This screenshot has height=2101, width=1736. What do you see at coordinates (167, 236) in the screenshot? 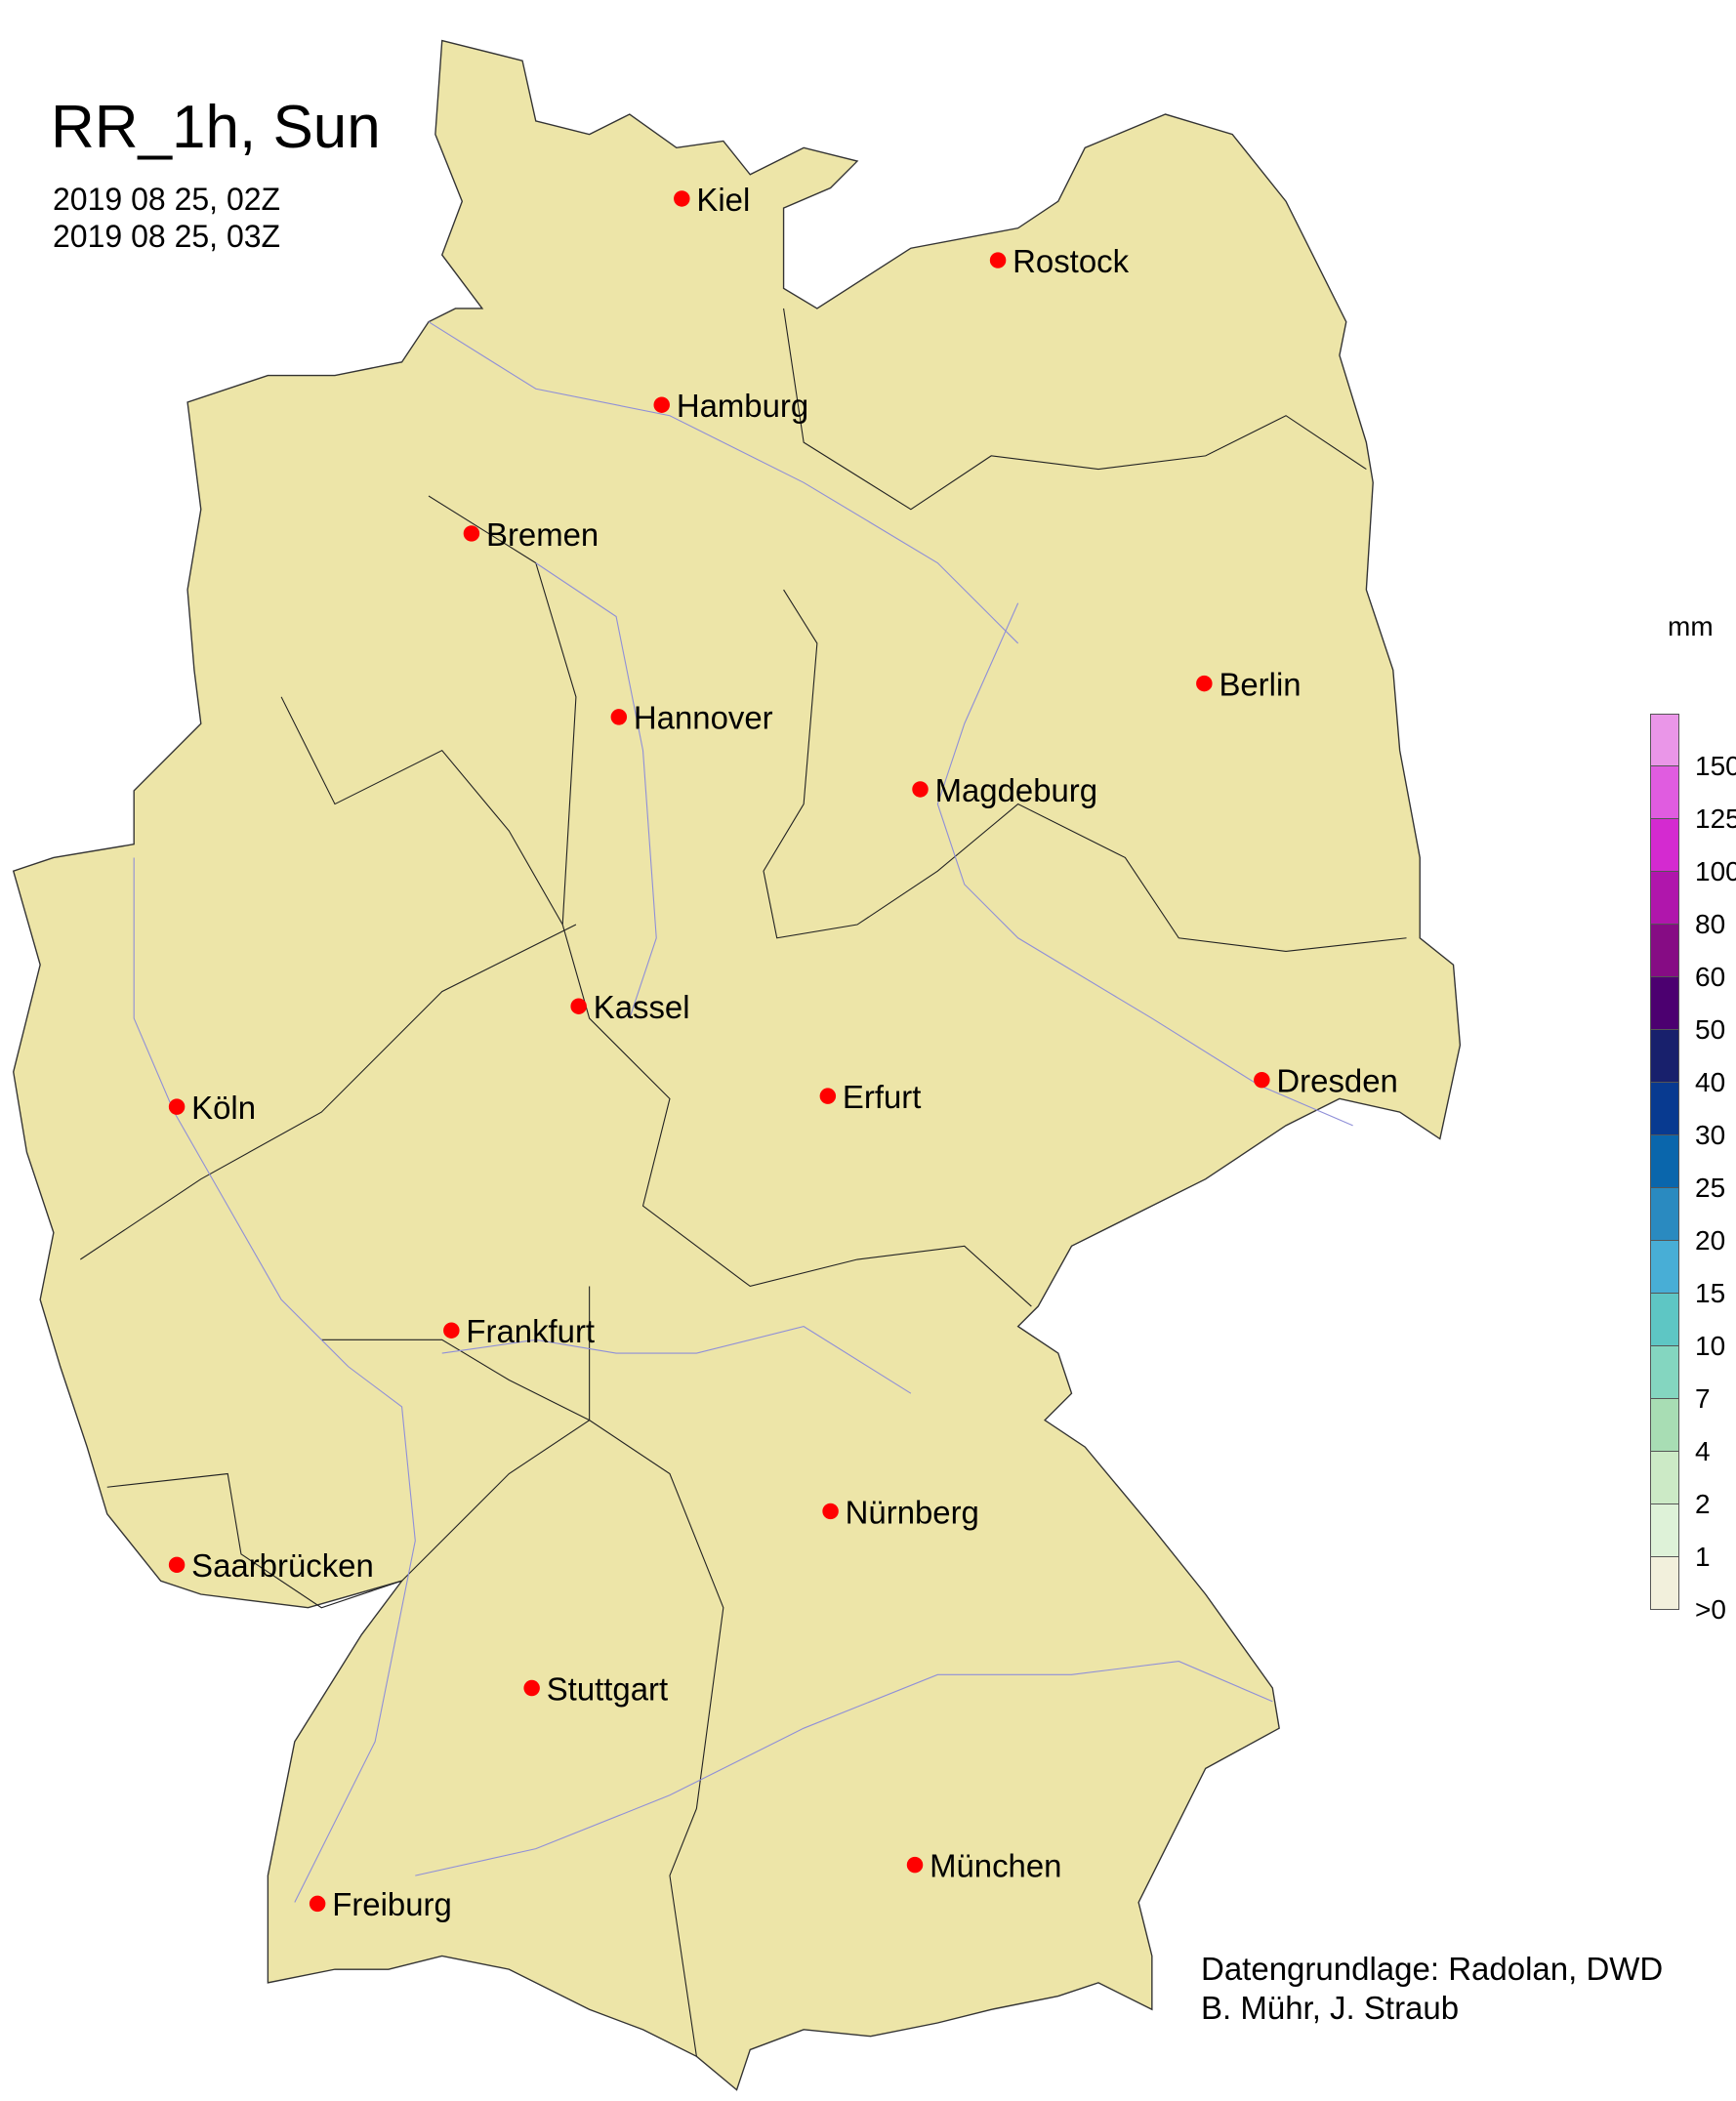
I see `time-end: 2019 08 25, 03Z` at bounding box center [167, 236].